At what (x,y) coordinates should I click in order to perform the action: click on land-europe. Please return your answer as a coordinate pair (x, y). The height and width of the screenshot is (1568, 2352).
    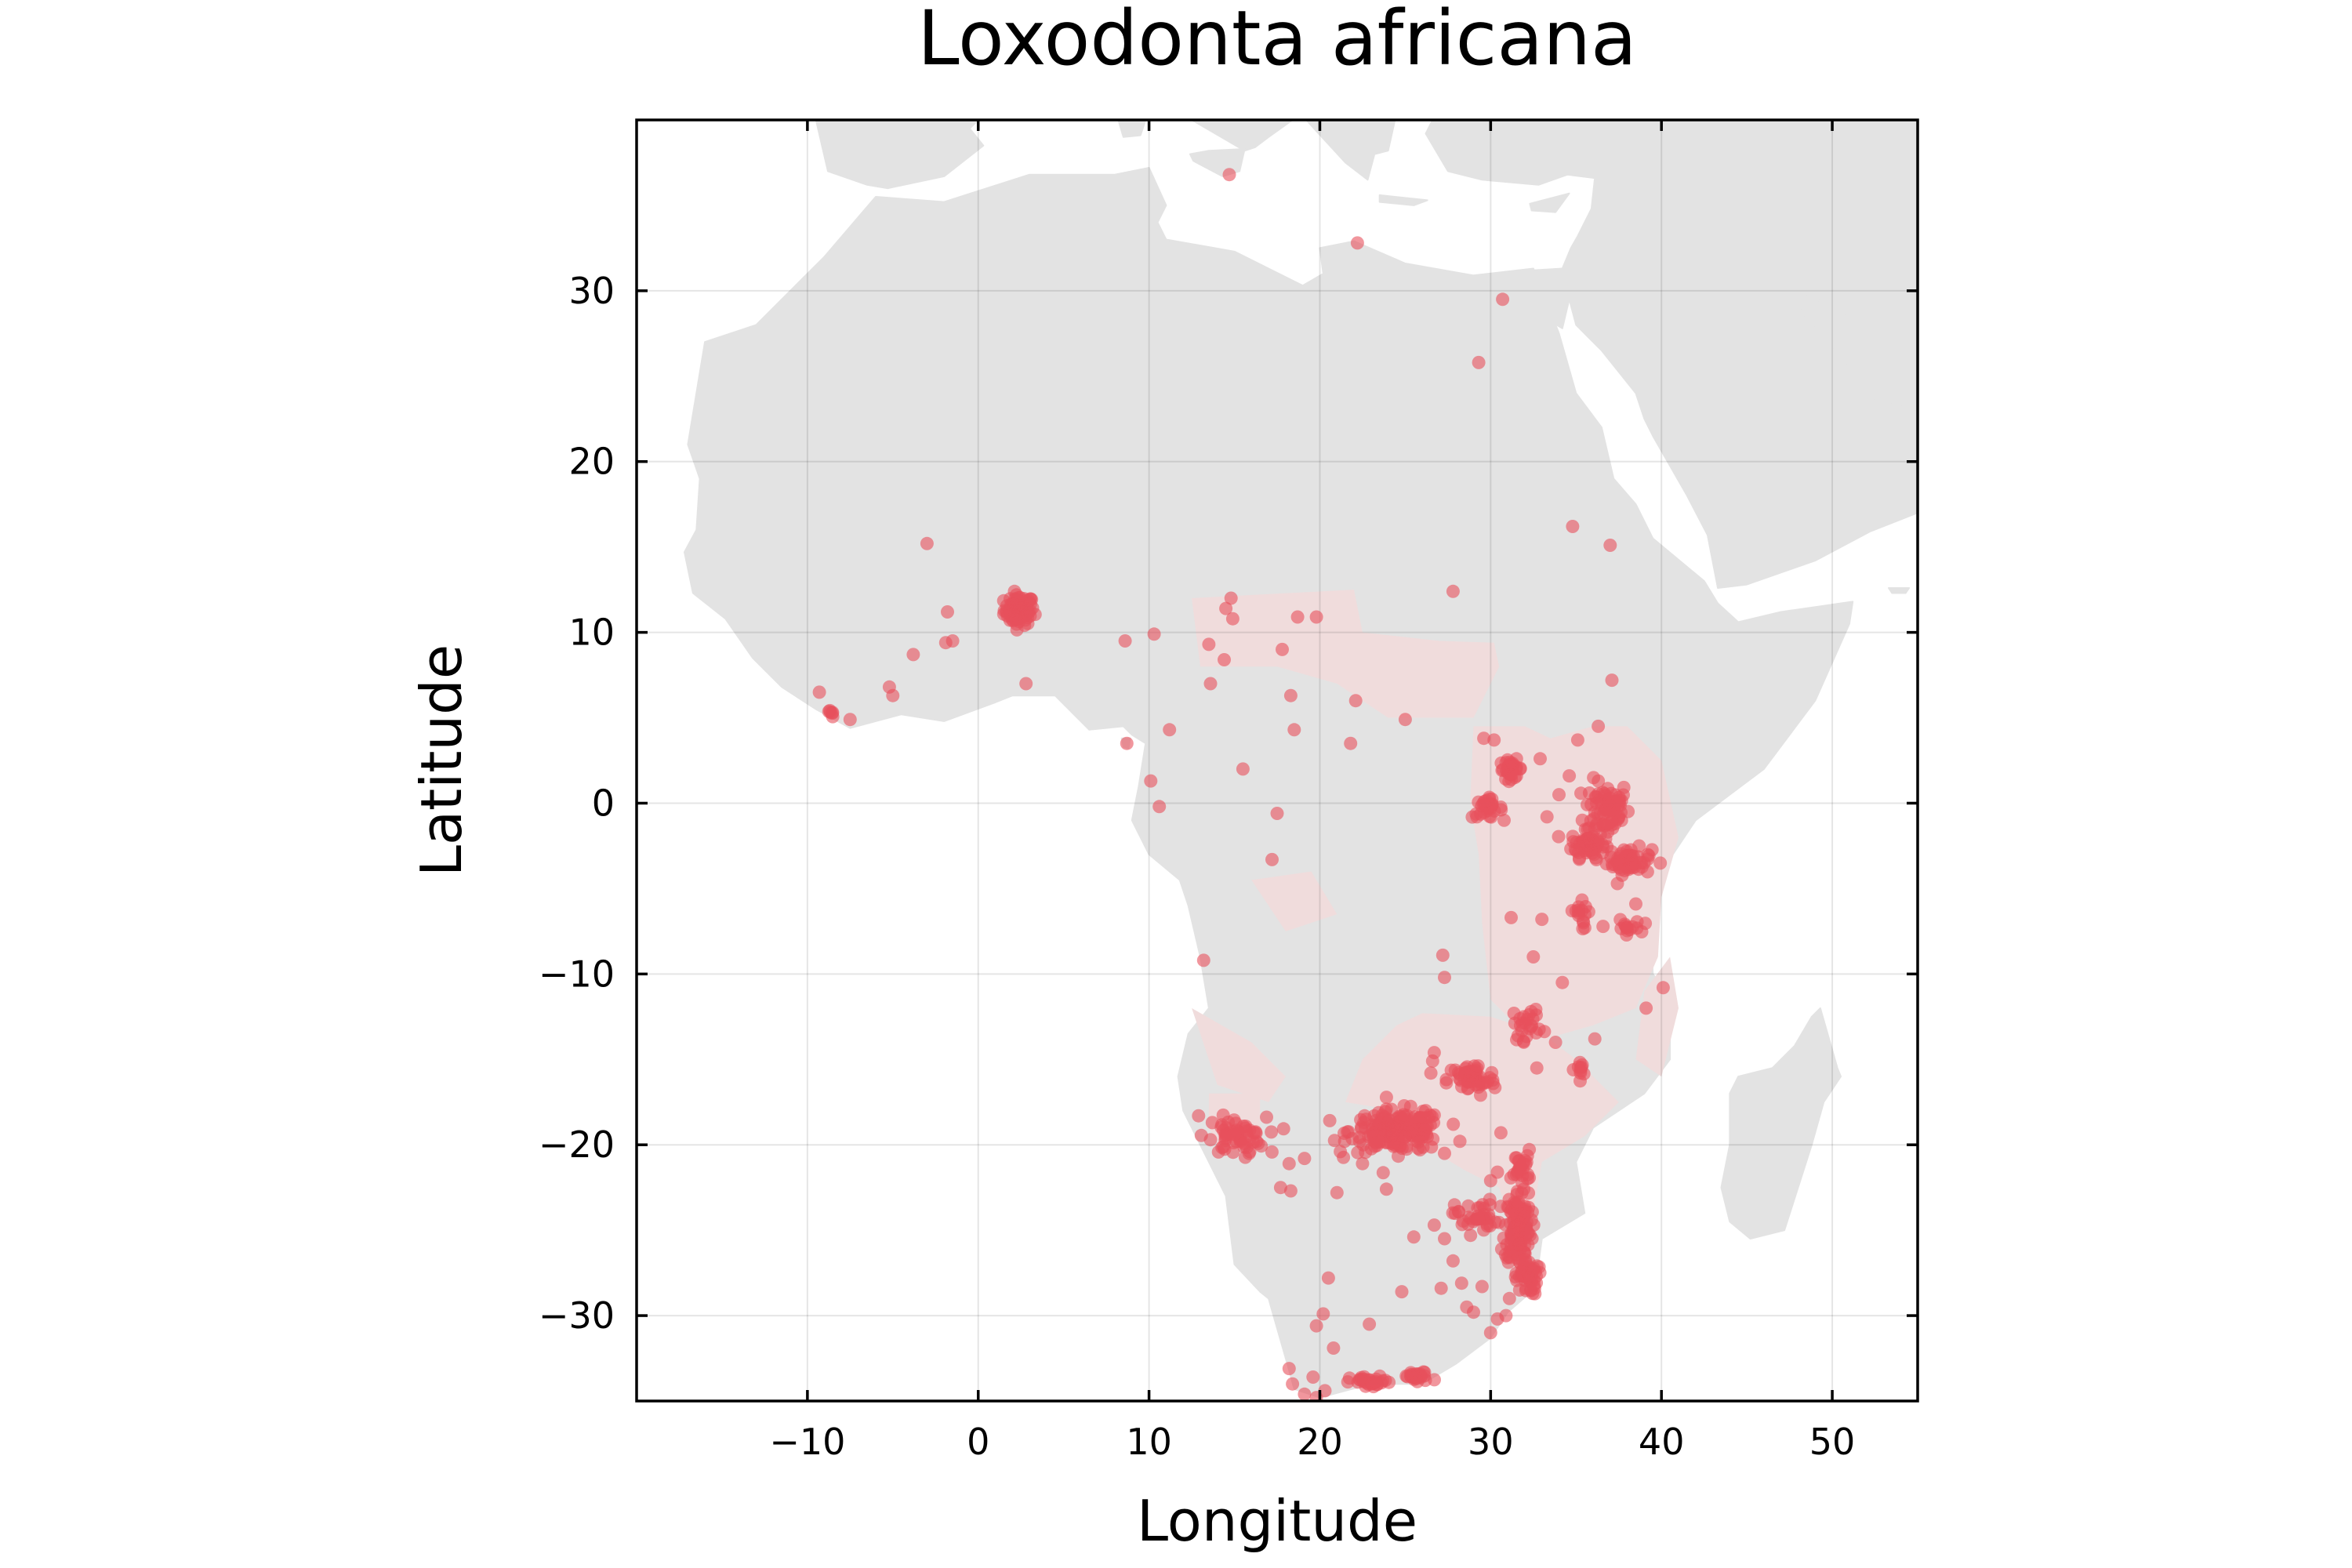
    Looking at the image, I should click on (900, 155).